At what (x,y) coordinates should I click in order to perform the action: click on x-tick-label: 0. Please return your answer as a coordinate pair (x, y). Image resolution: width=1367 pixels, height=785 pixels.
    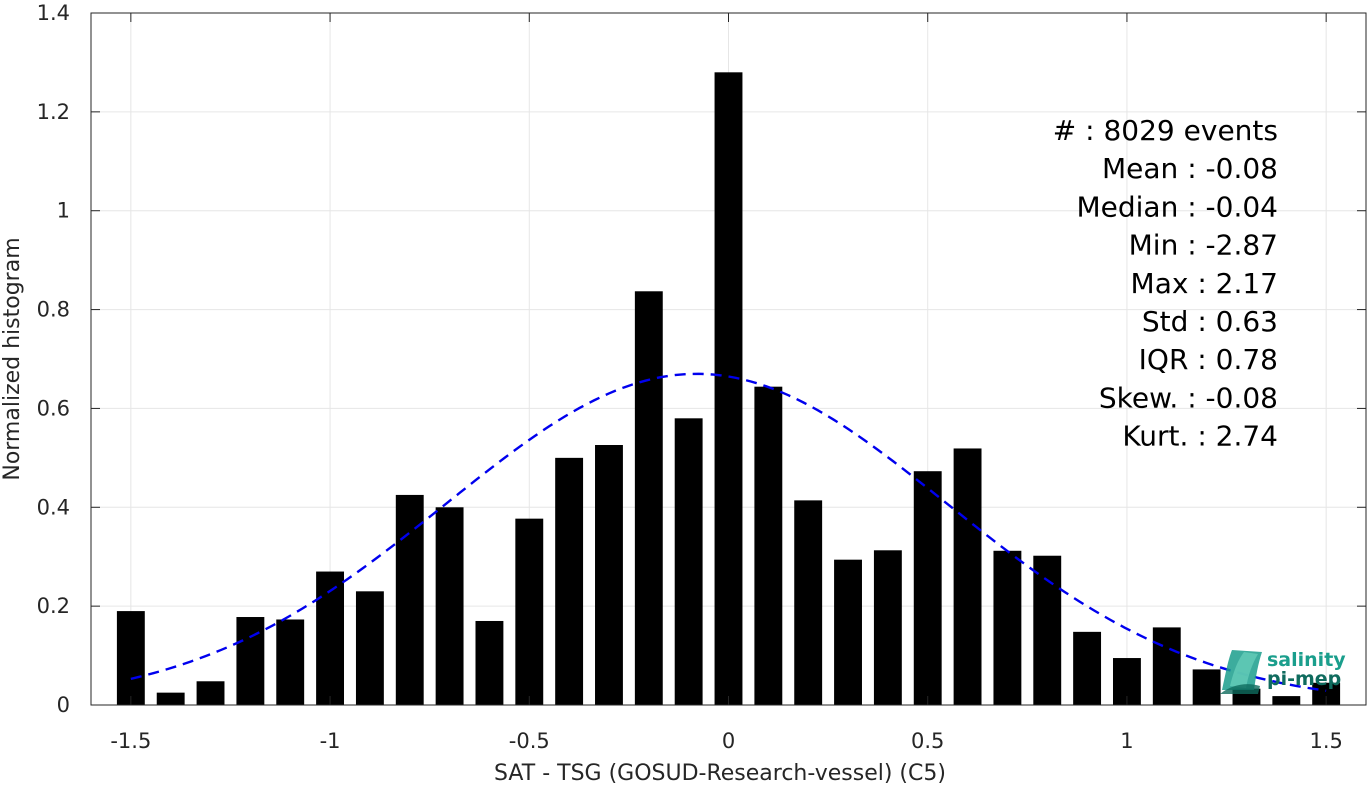
    Looking at the image, I should click on (728, 741).